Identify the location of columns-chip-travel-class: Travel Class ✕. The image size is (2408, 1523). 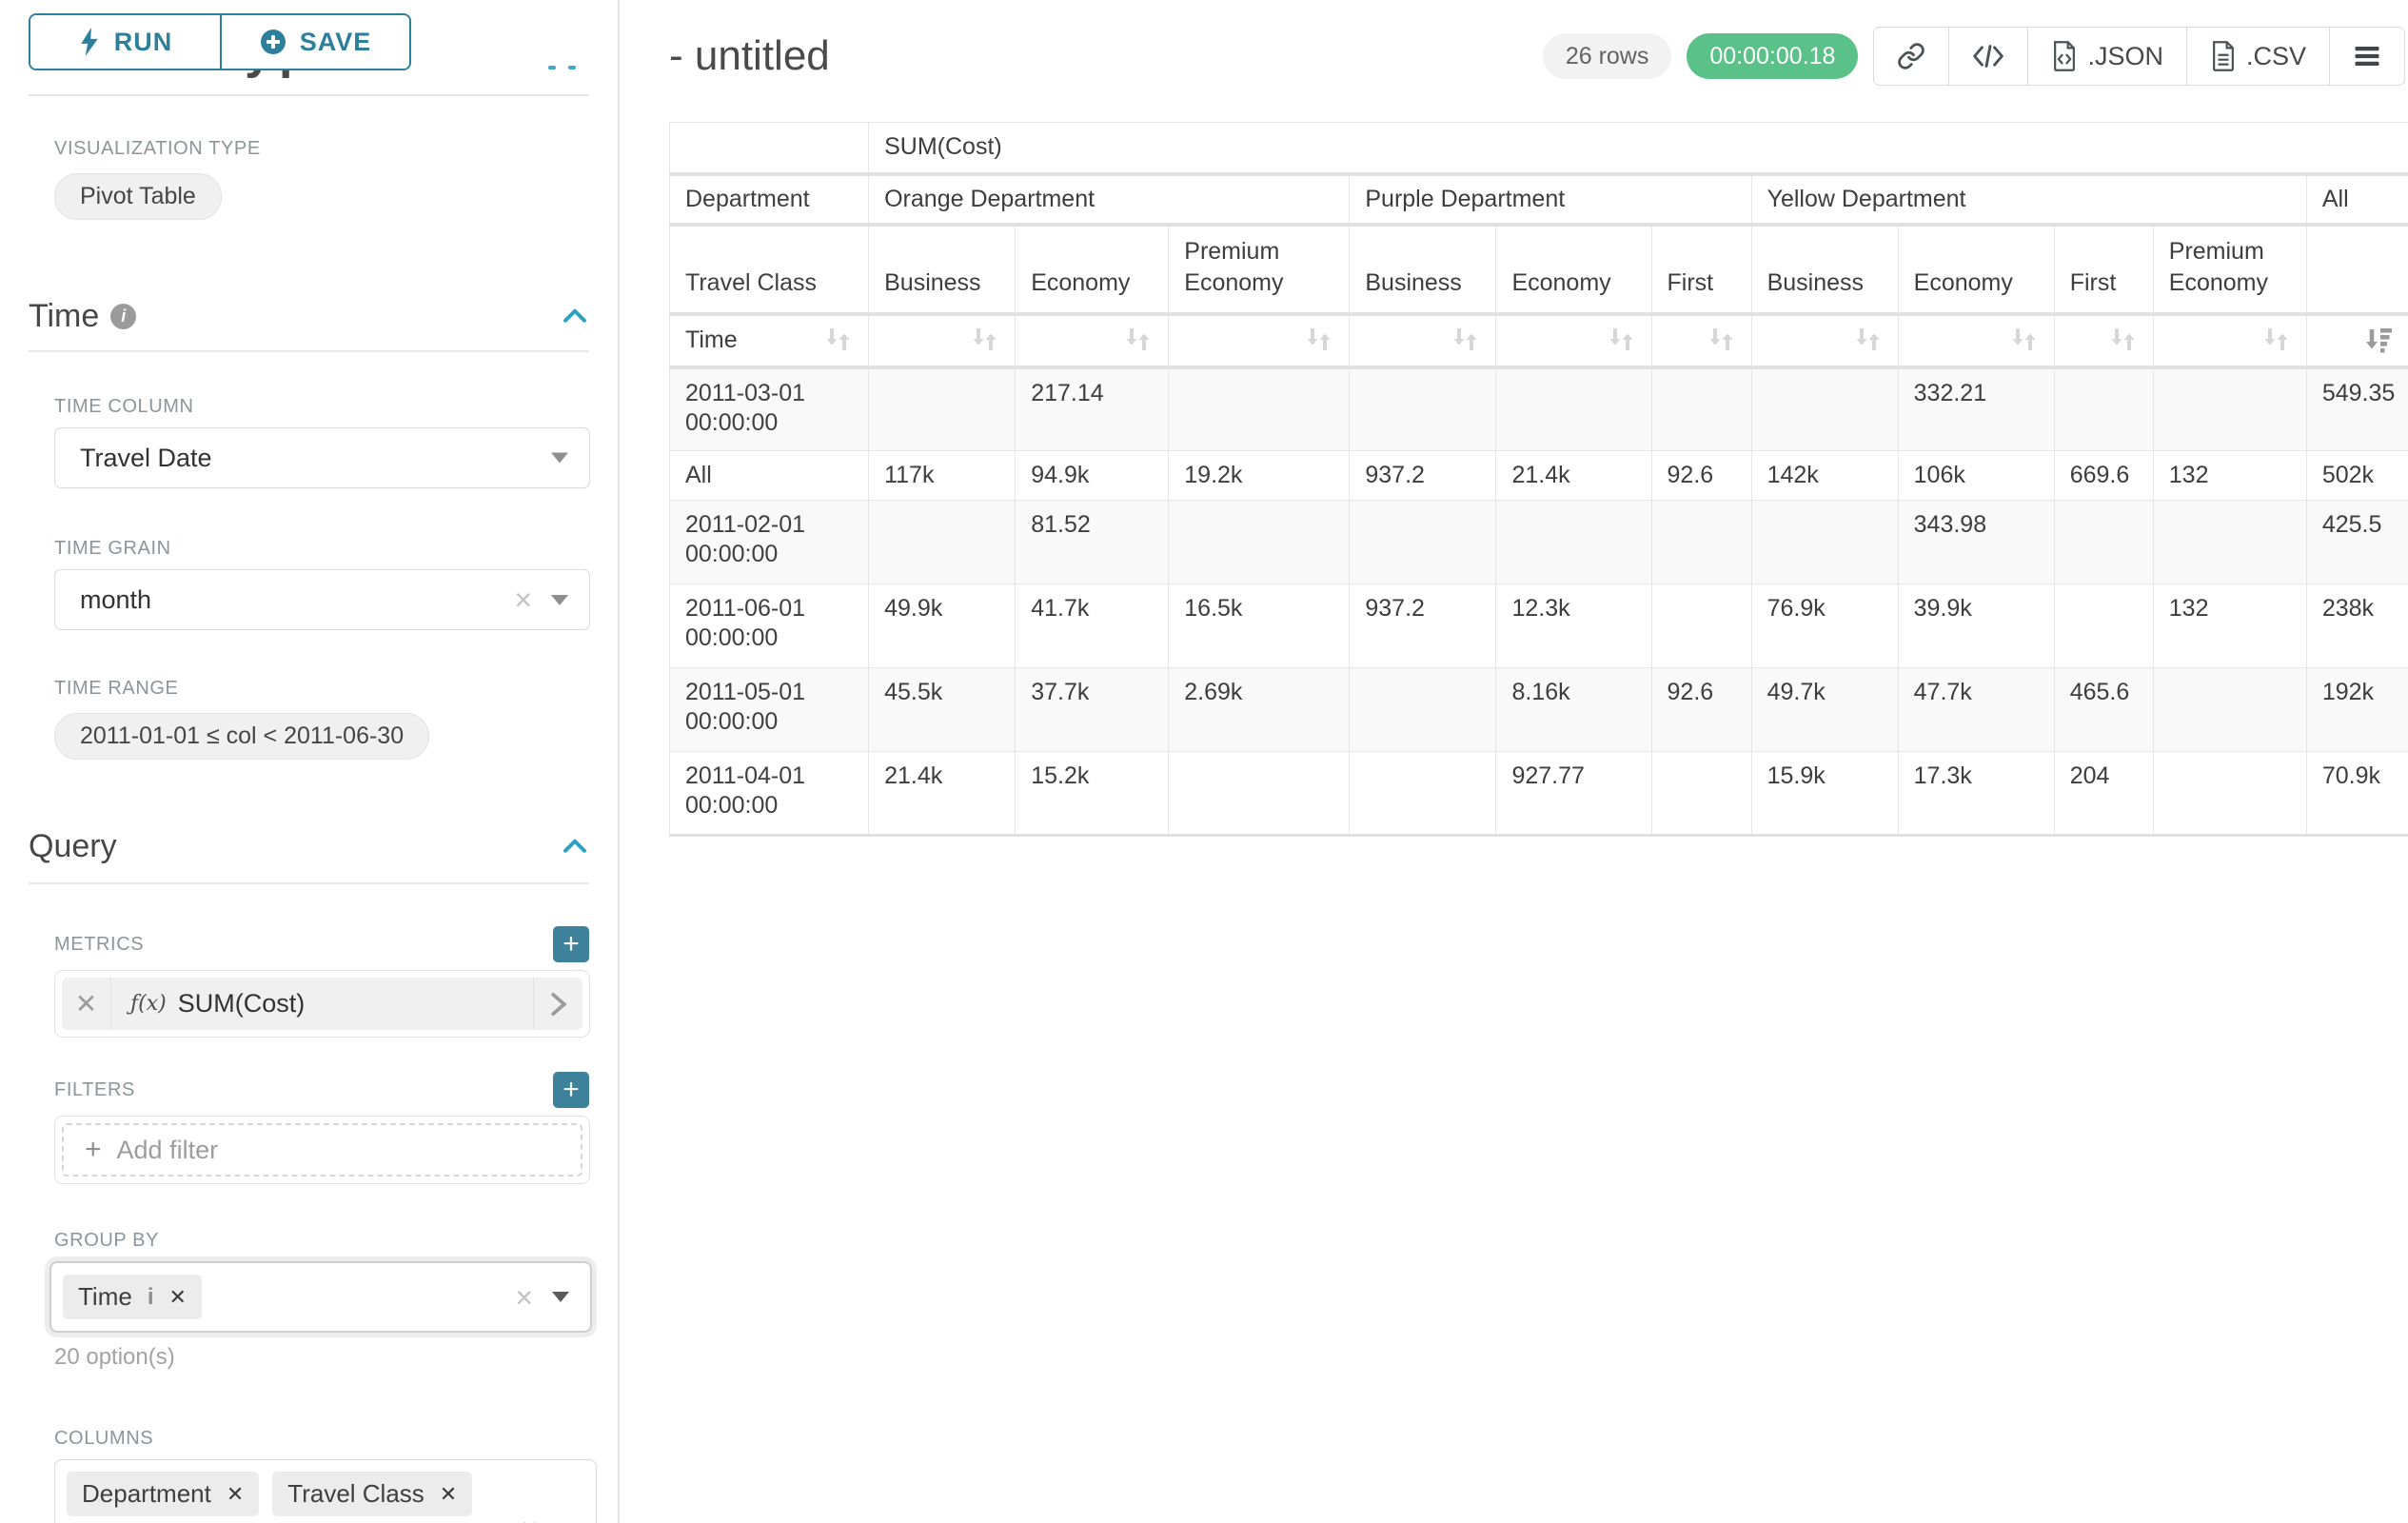
(372, 1494).